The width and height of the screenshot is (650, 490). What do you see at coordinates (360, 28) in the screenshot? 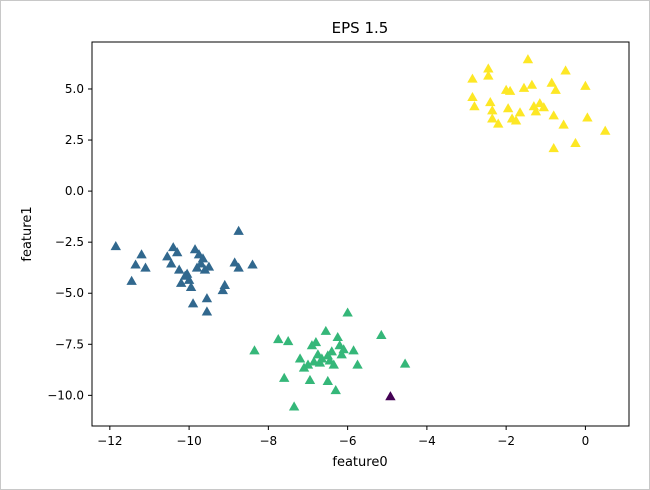
I see `chart-title: EPS 1.5` at bounding box center [360, 28].